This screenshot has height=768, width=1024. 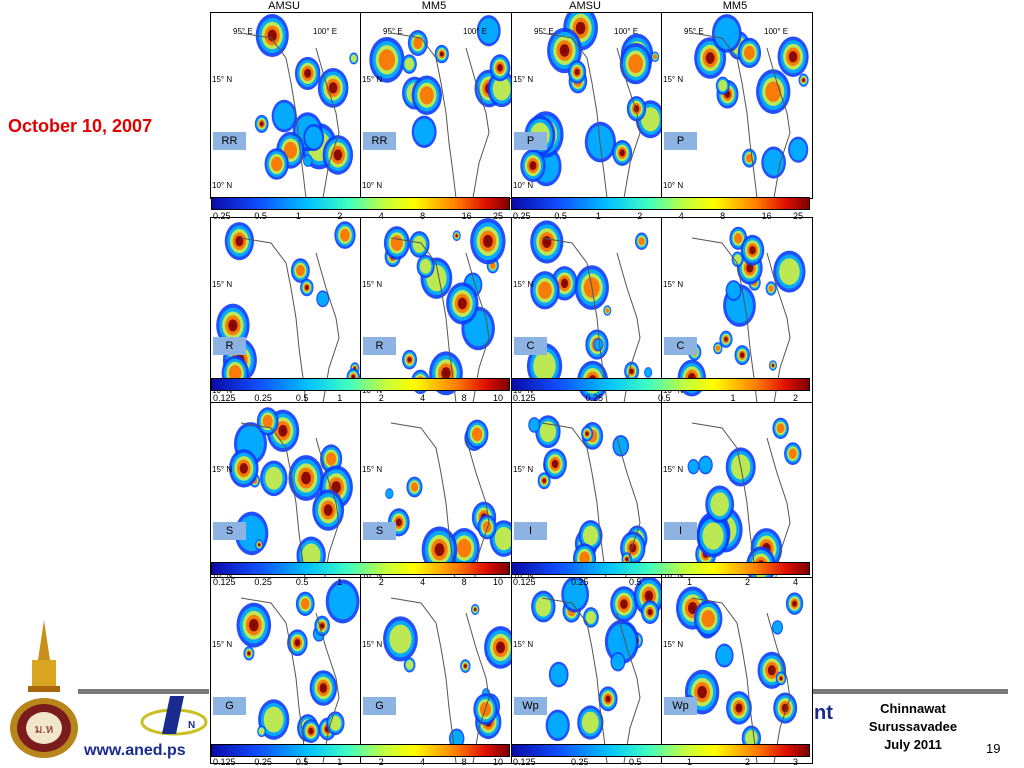 I want to click on column-header-mm5-1: MM5, so click(x=434, y=6).